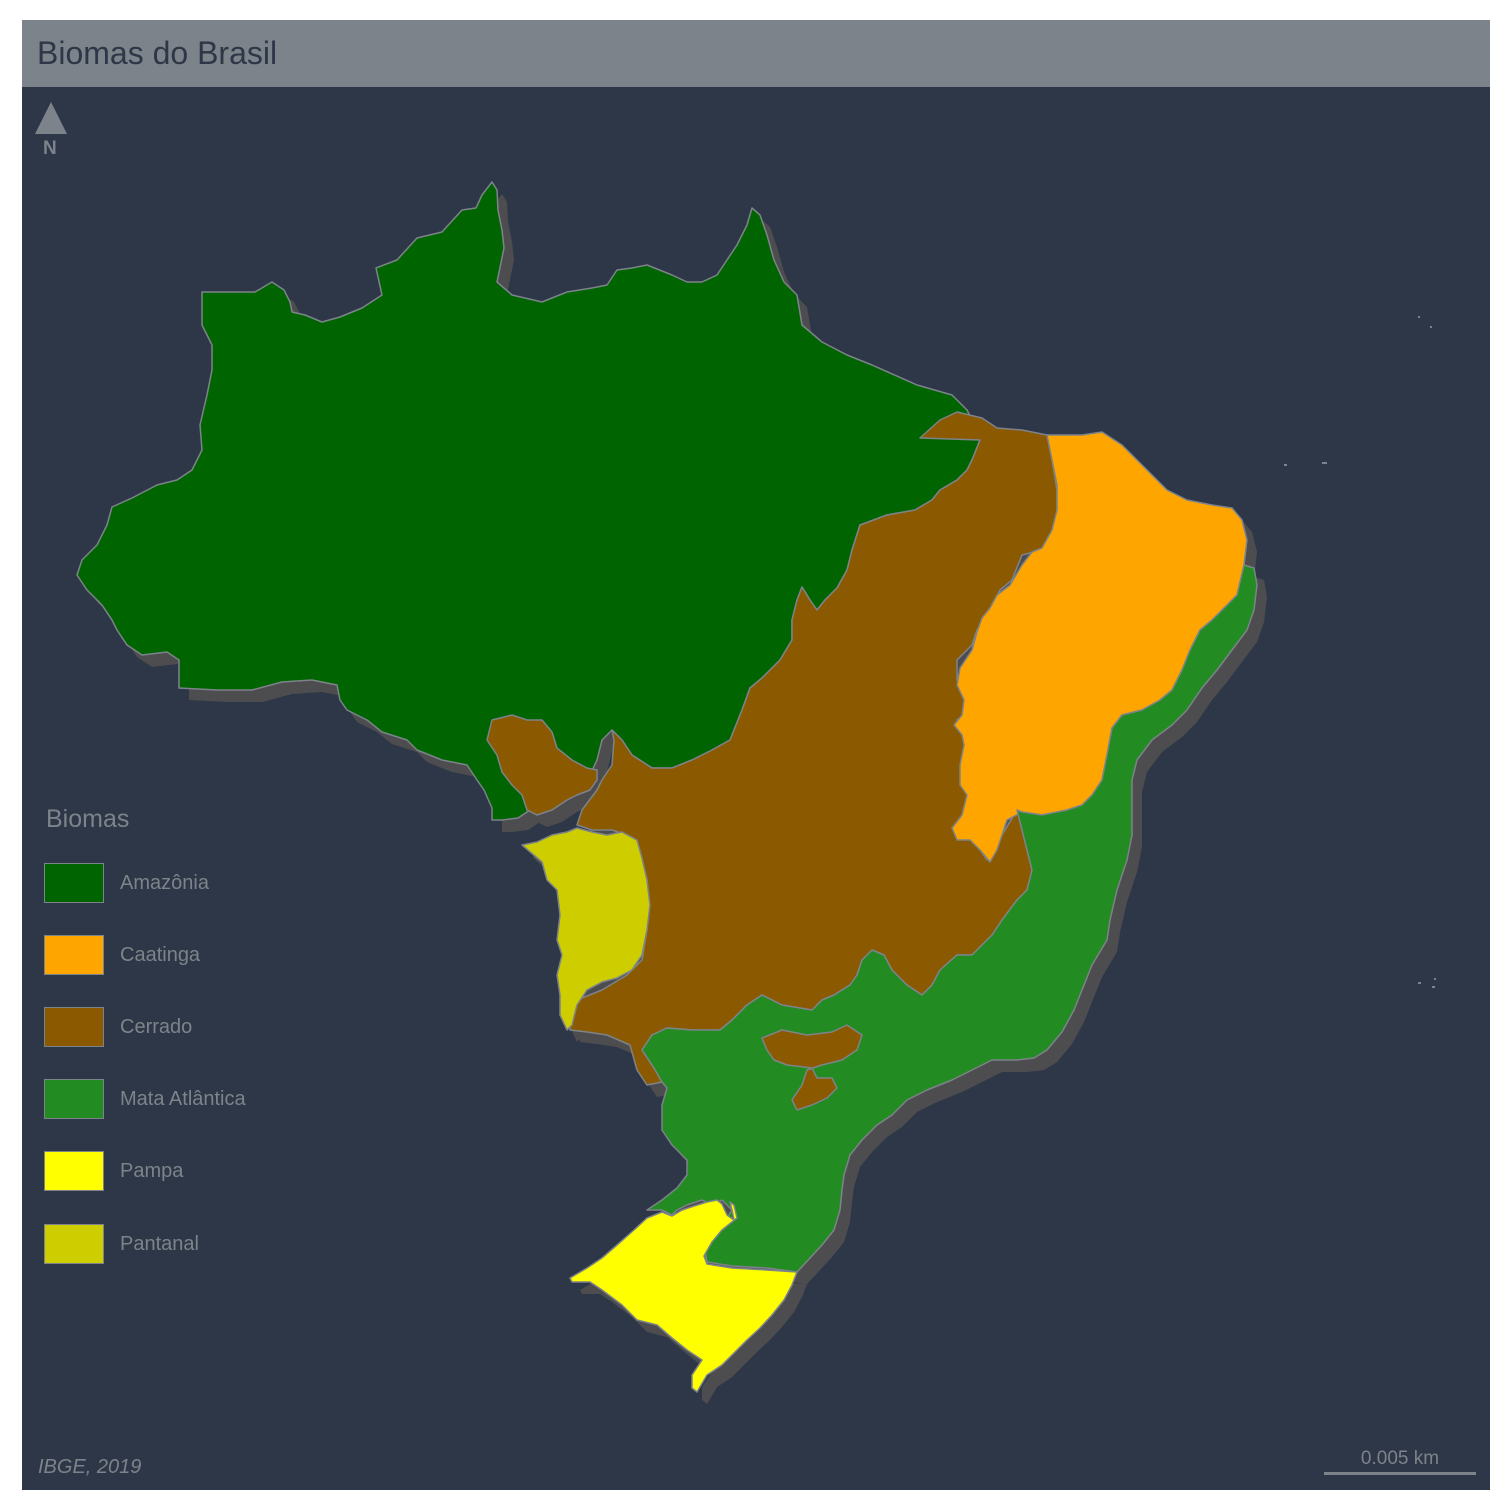  Describe the element at coordinates (194, 1028) in the screenshot. I see `legend-item-cerrado: Cerrado` at that location.